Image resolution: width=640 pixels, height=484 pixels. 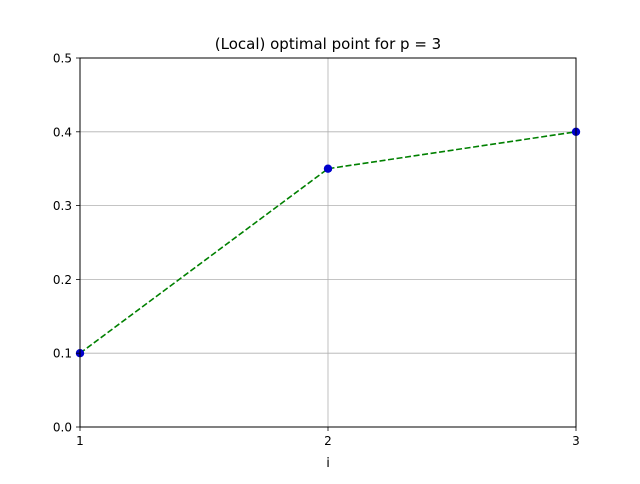 I want to click on y-tick-label: 0.4, so click(x=62, y=132).